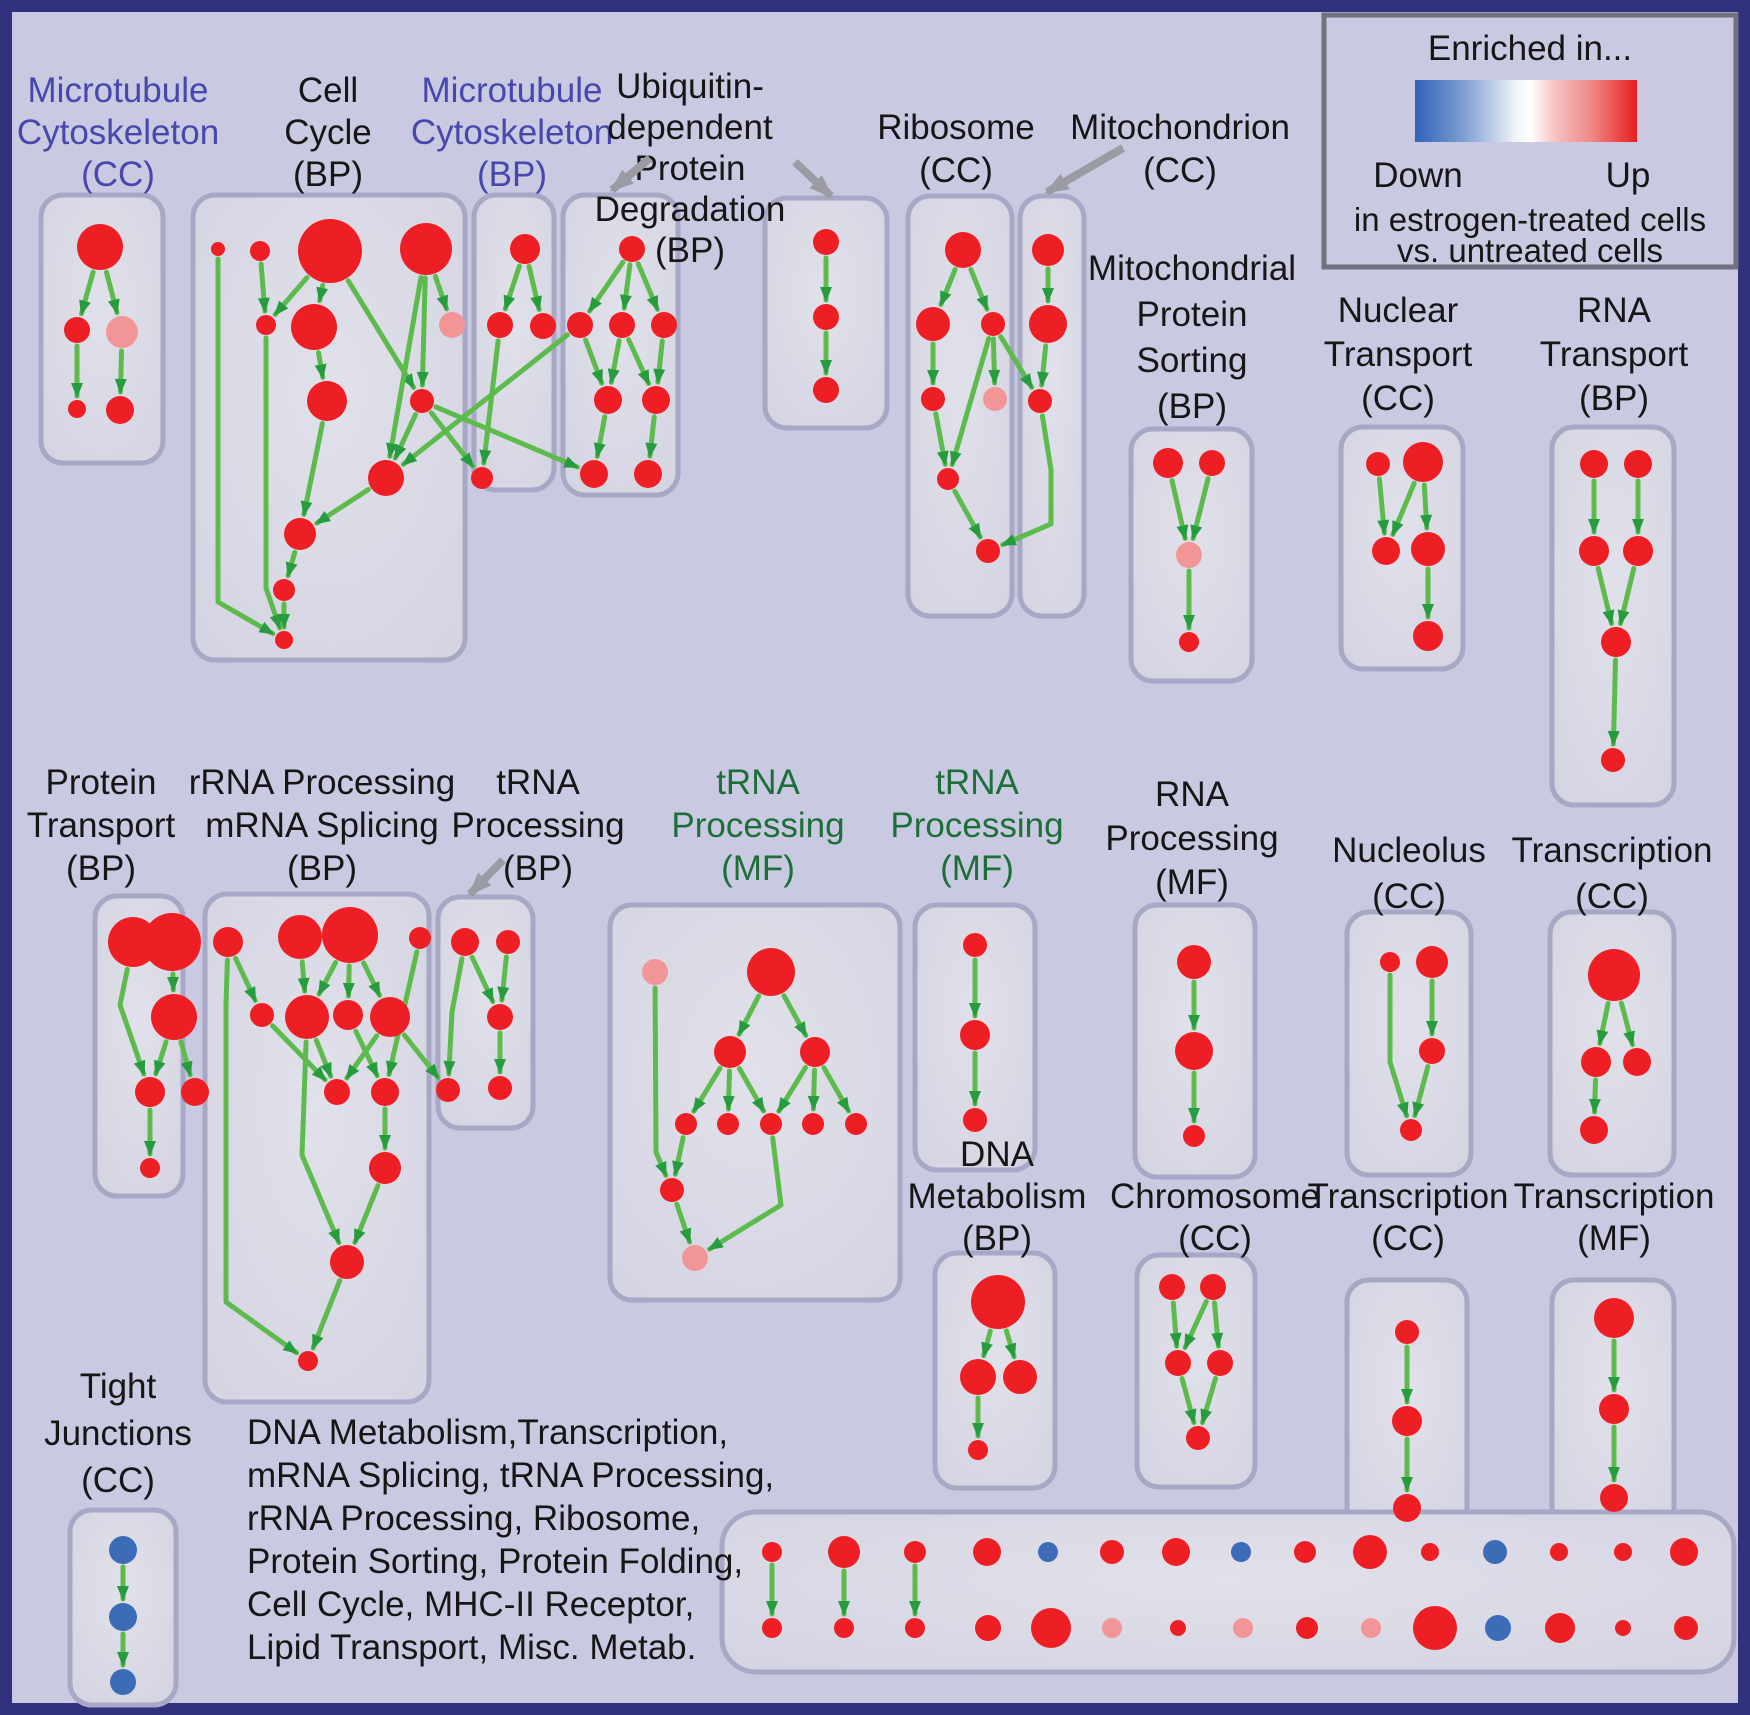  Describe the element at coordinates (690, 86) in the screenshot. I see `cluster-label-ubiquitin-bp-1: Ubiquitin-` at that location.